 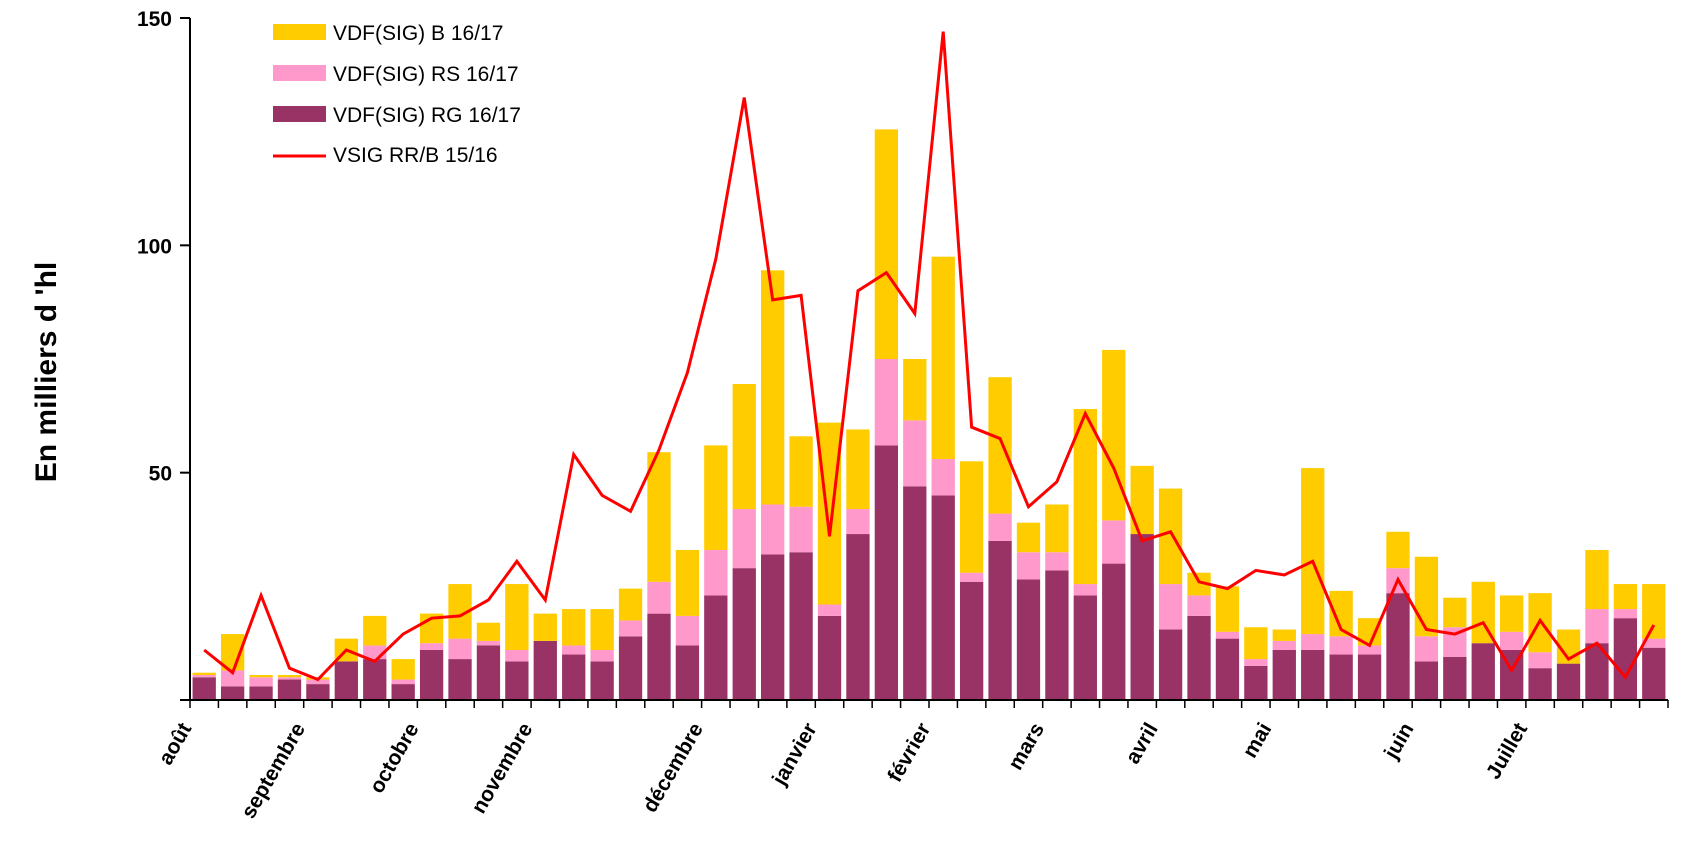 What do you see at coordinates (426, 74) in the screenshot?
I see `legend-label-rs: VDF(SIG) RS 16/17` at bounding box center [426, 74].